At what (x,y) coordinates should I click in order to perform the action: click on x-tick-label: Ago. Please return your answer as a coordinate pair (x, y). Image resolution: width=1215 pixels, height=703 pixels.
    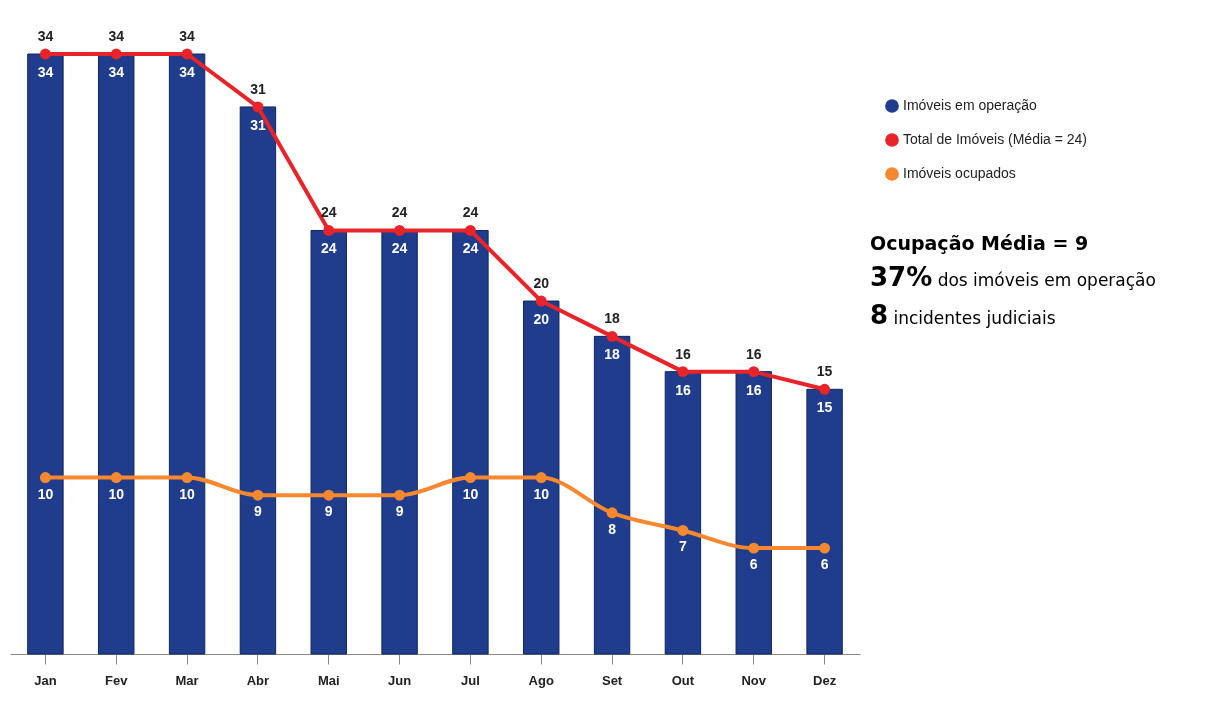
    Looking at the image, I should click on (541, 680).